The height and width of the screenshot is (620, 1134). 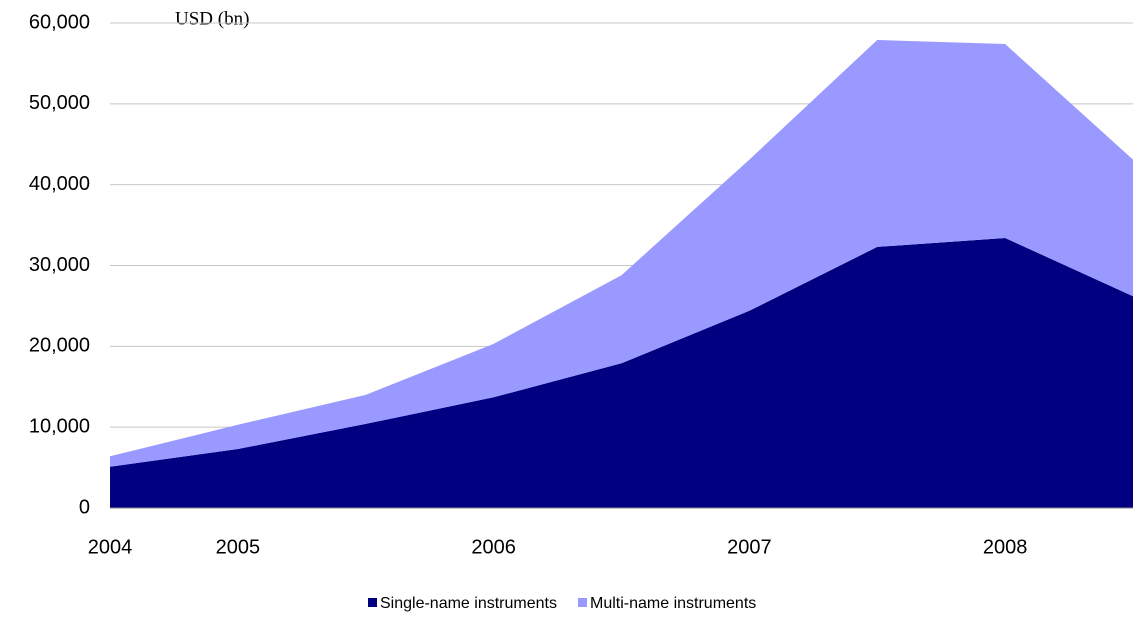 I want to click on x-tick-label: 2007, so click(x=749, y=547).